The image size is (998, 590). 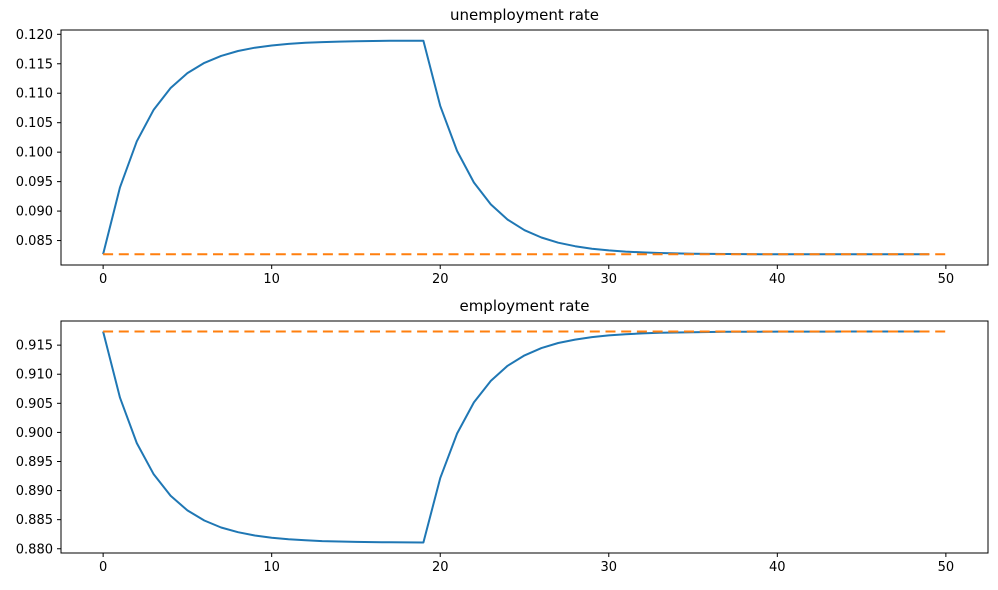 What do you see at coordinates (34, 433) in the screenshot?
I see `y-tick-label: 0.900` at bounding box center [34, 433].